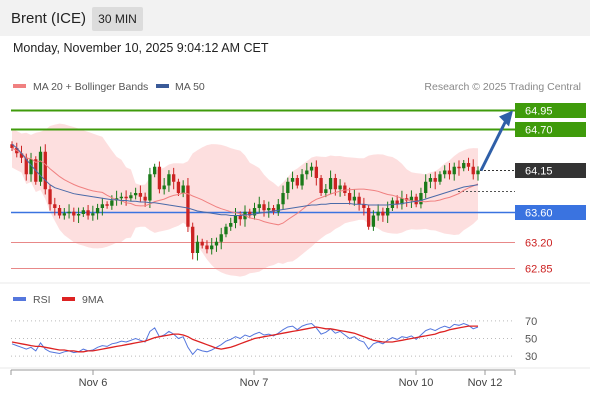 The height and width of the screenshot is (400, 590). What do you see at coordinates (141, 48) in the screenshot?
I see `chart-datetime: Monday, November 10, 2025 9:04:12 AM CET` at bounding box center [141, 48].